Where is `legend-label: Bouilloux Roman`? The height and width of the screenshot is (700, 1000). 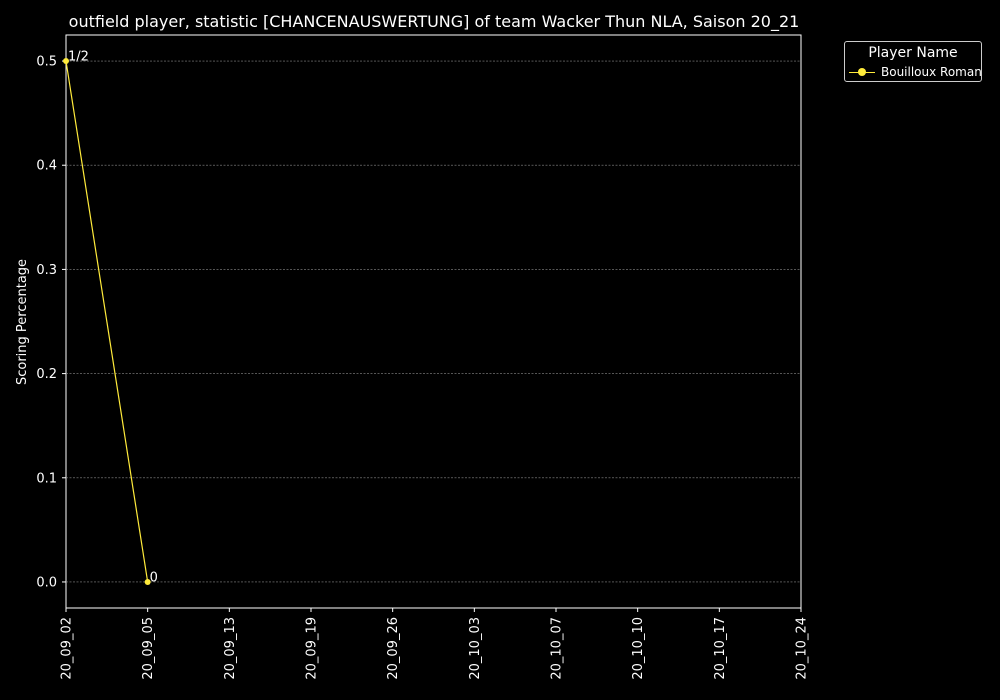 legend-label: Bouilloux Roman is located at coordinates (931, 72).